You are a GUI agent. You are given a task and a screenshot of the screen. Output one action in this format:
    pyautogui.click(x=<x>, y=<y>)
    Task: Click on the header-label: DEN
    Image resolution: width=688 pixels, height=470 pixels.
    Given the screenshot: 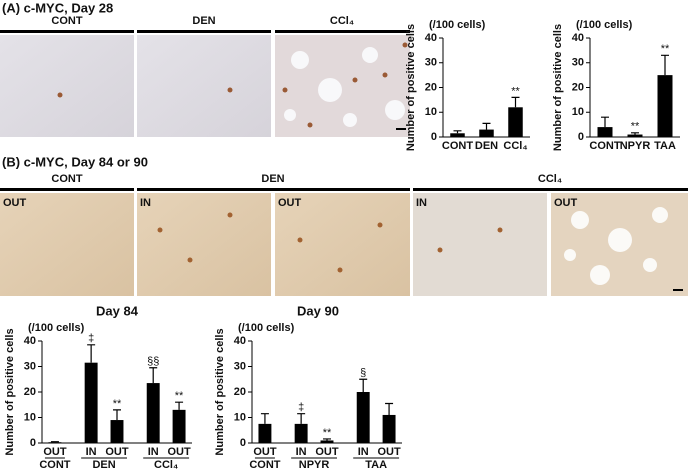 What is the action you would take?
    pyautogui.click(x=272, y=179)
    